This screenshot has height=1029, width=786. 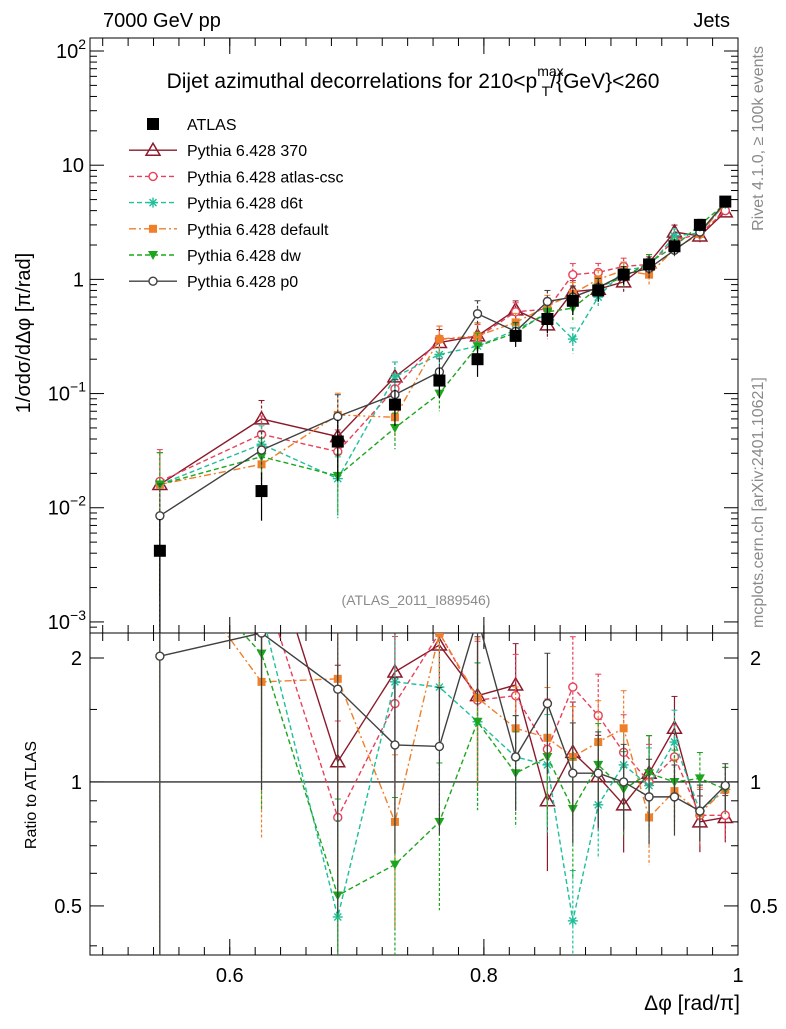 I want to click on x-axis-label: Δφ [rad/π], so click(x=692, y=1003).